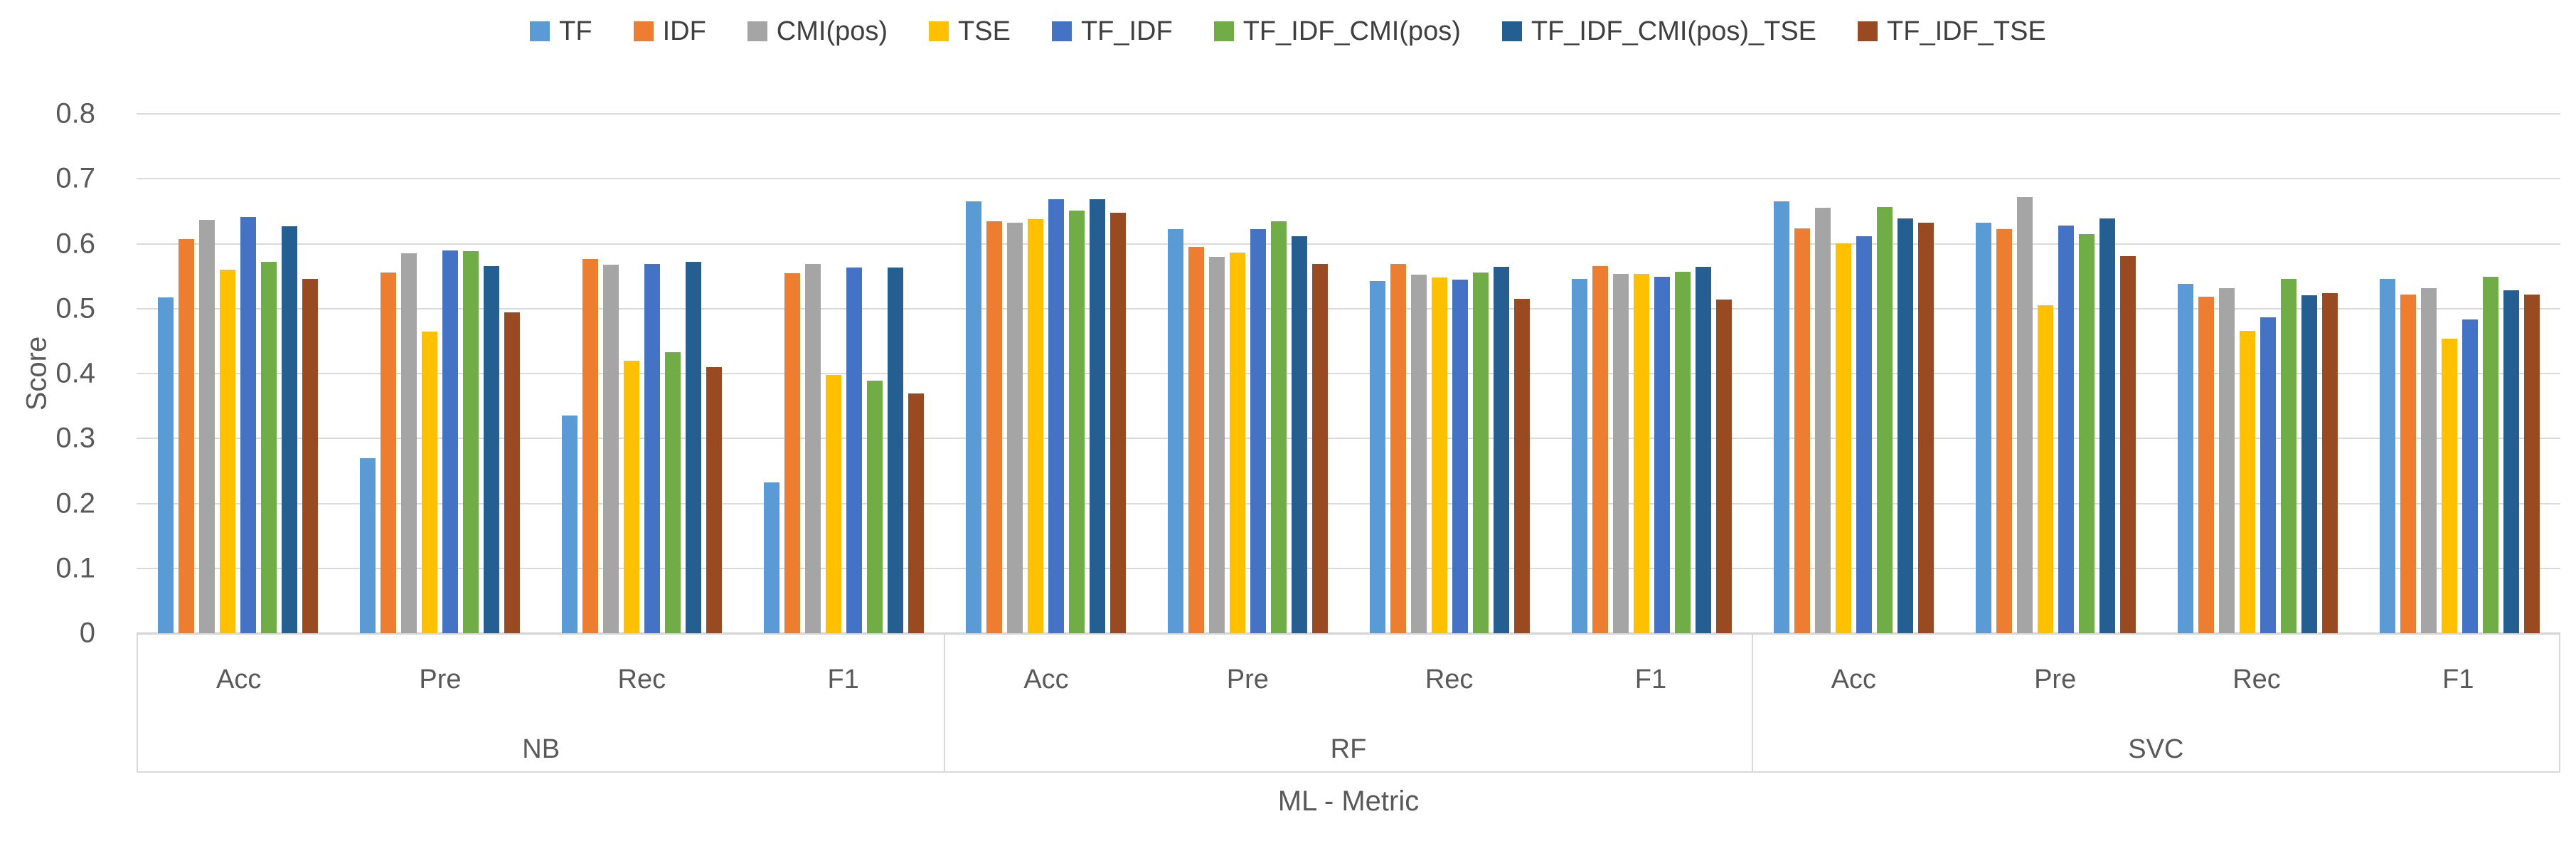 This screenshot has height=841, width=2576. I want to click on bar-TF_IDF_CMI(pos)_TSE-SVC-Rec, so click(2309, 464).